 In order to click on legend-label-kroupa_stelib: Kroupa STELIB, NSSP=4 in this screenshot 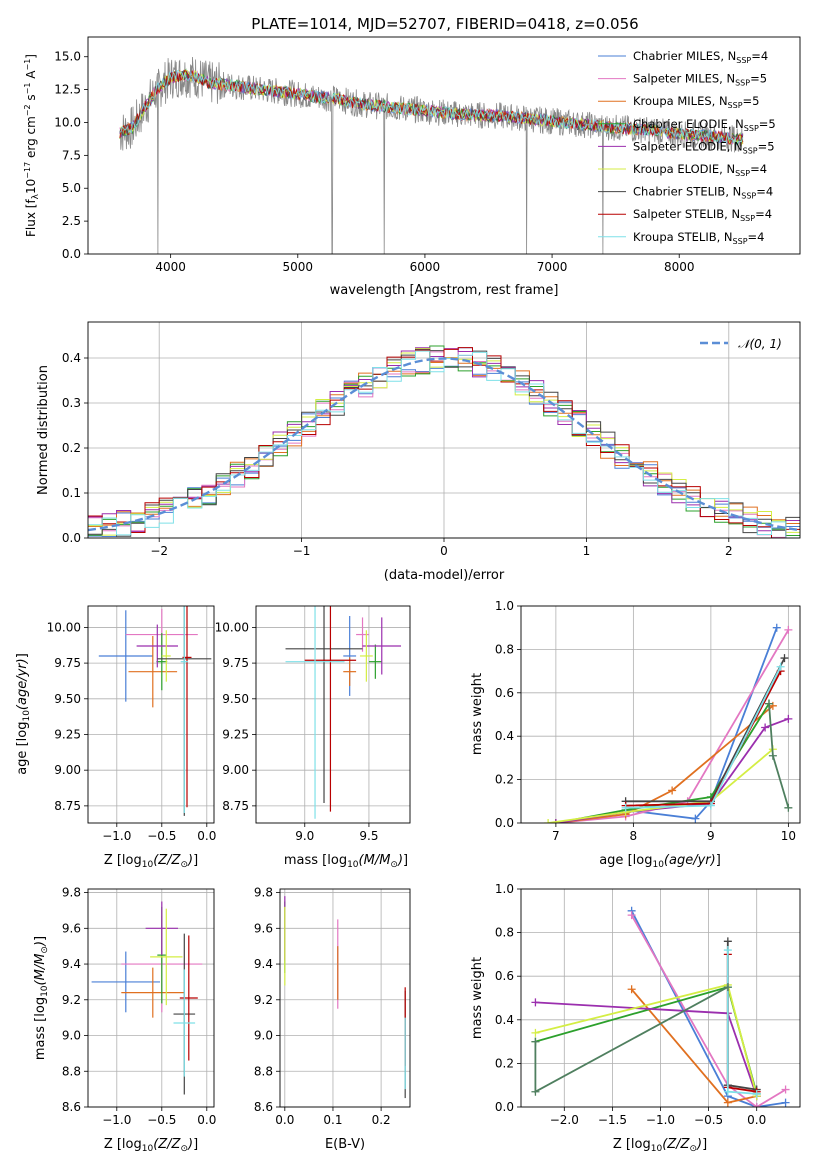, I will do `click(698, 238)`.